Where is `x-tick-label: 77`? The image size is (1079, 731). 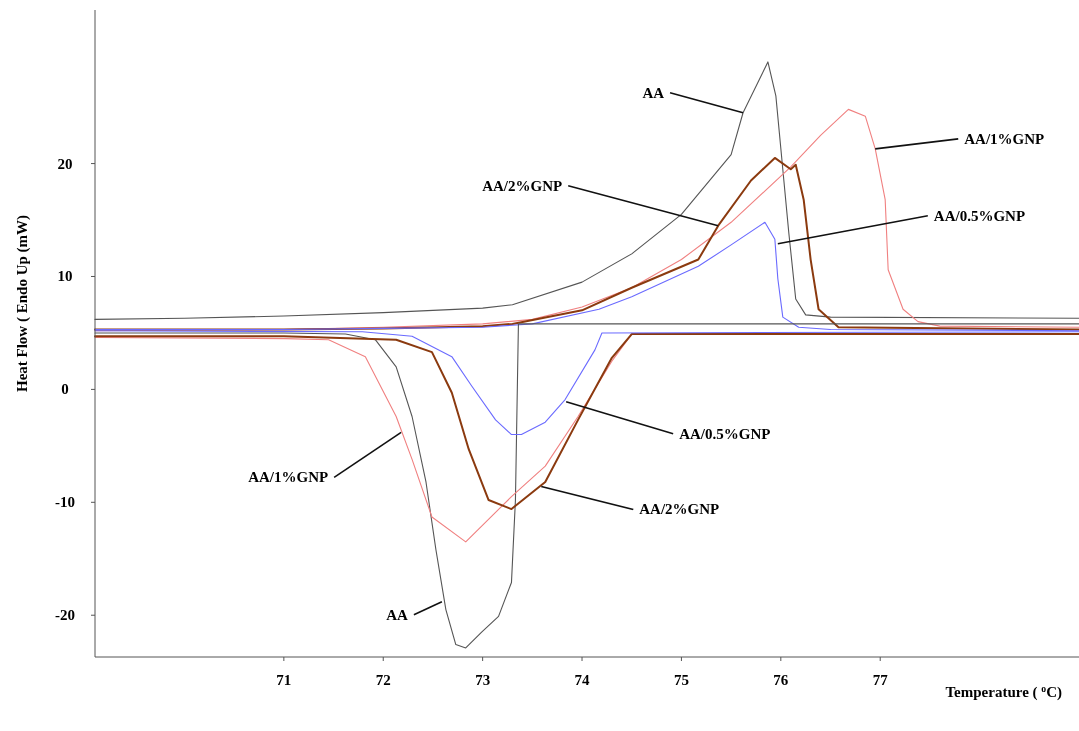
x-tick-label: 77 is located at coordinates (880, 680).